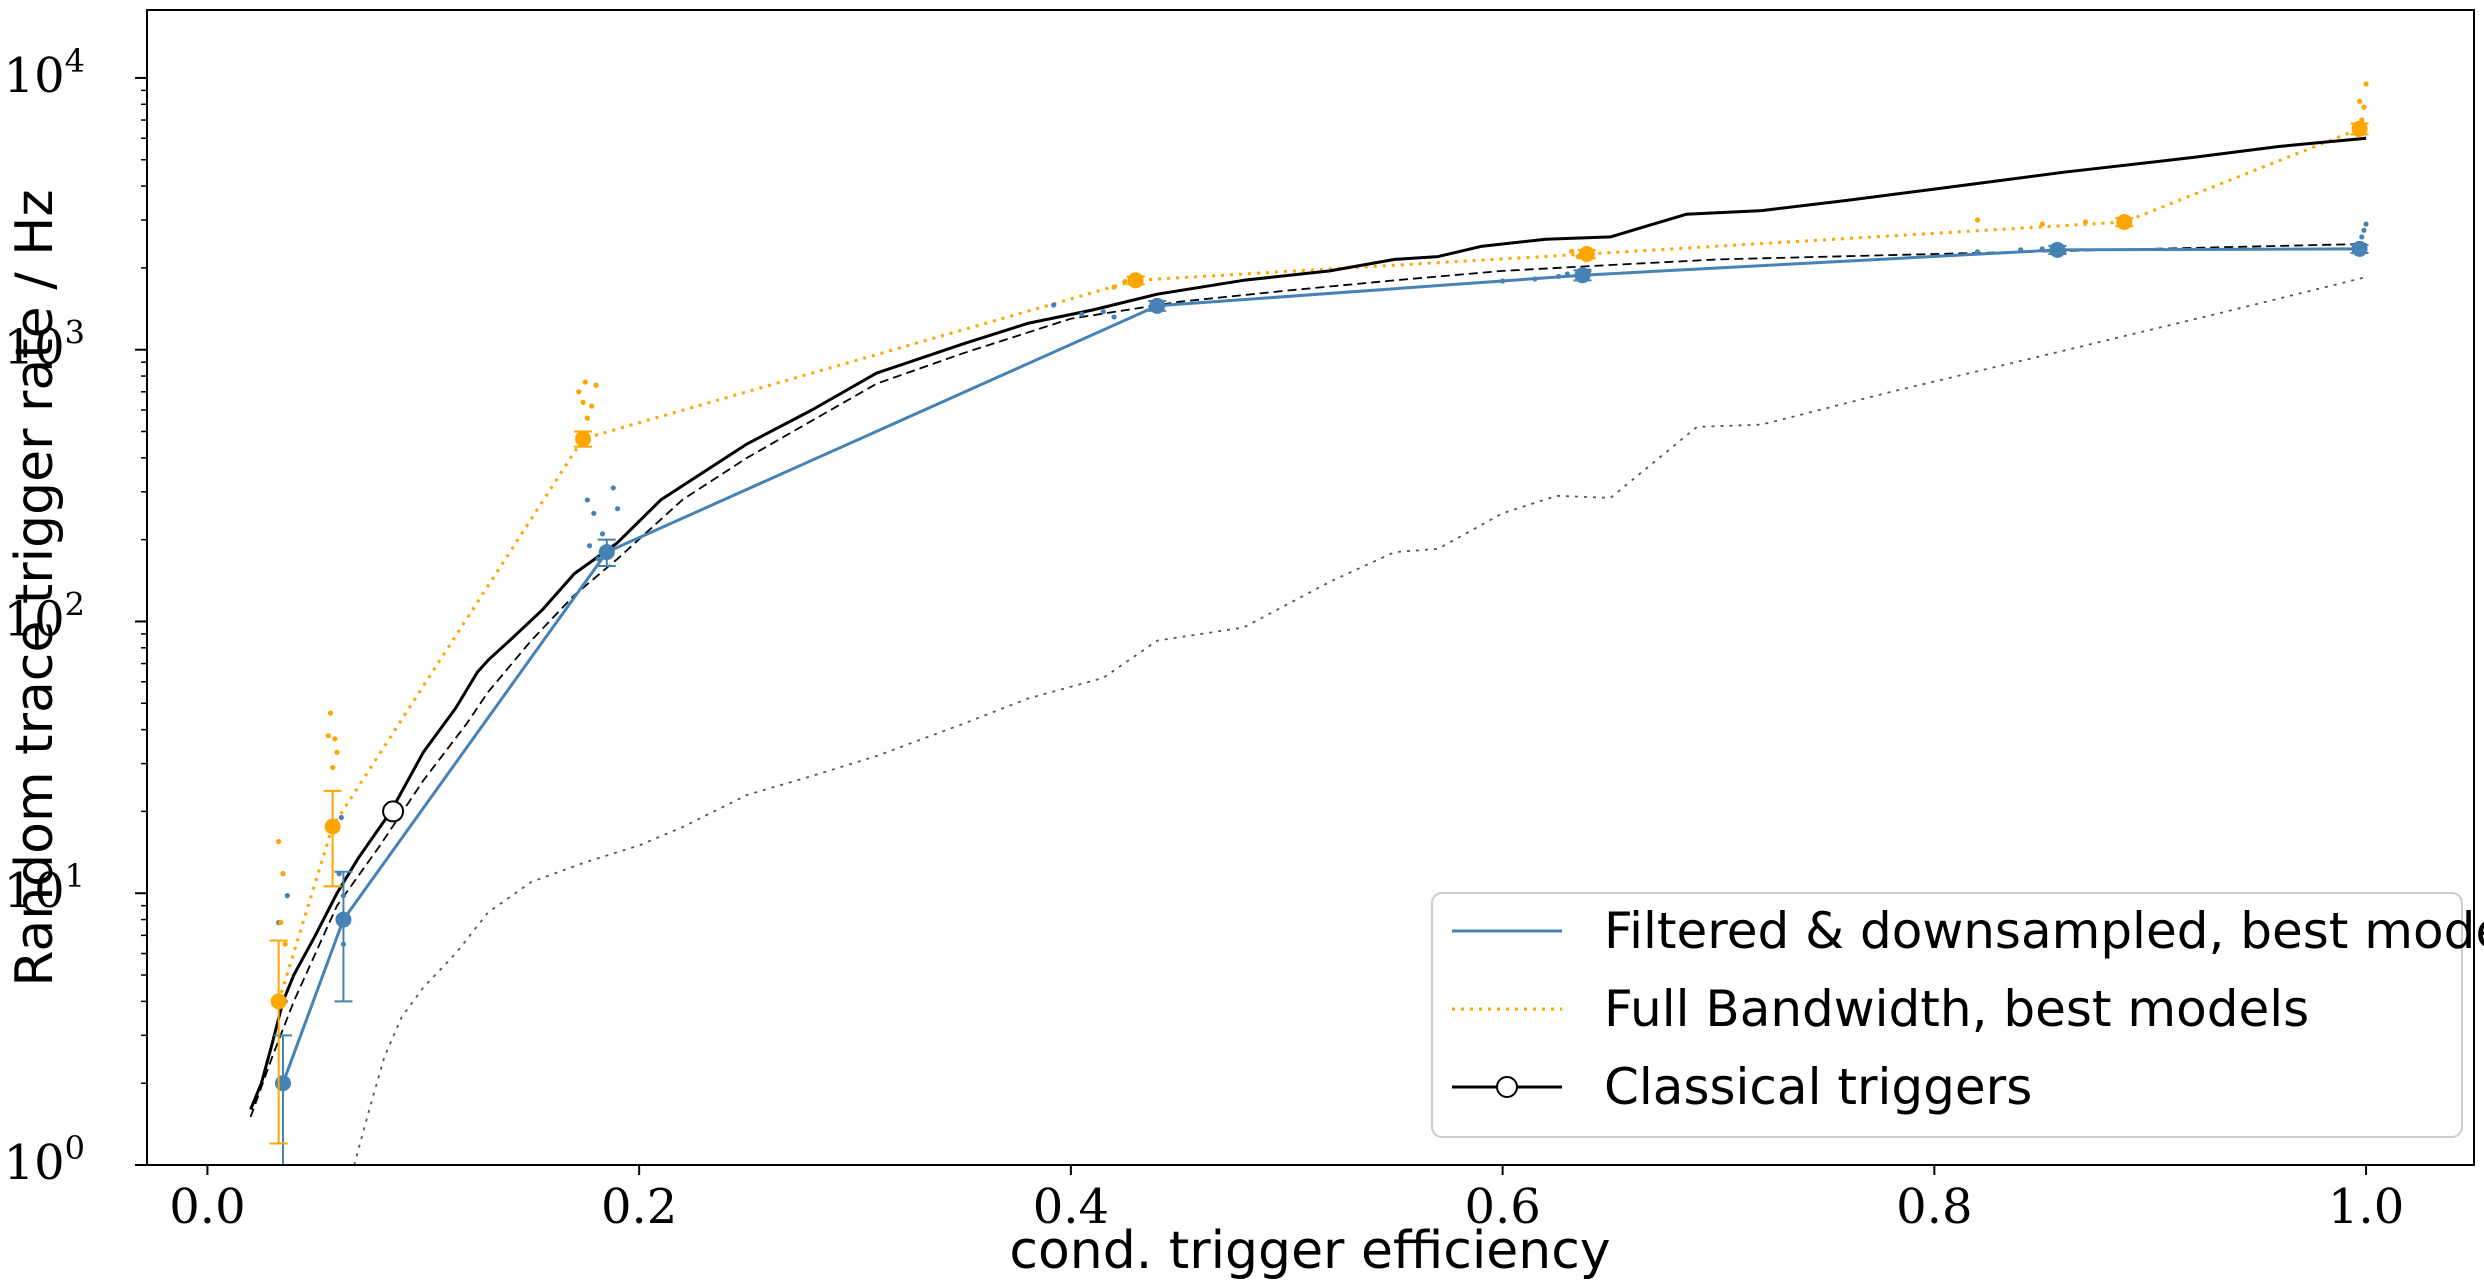 The width and height of the screenshot is (2484, 1288). What do you see at coordinates (393, 811) in the screenshot?
I see `classical-trigger-marker` at bounding box center [393, 811].